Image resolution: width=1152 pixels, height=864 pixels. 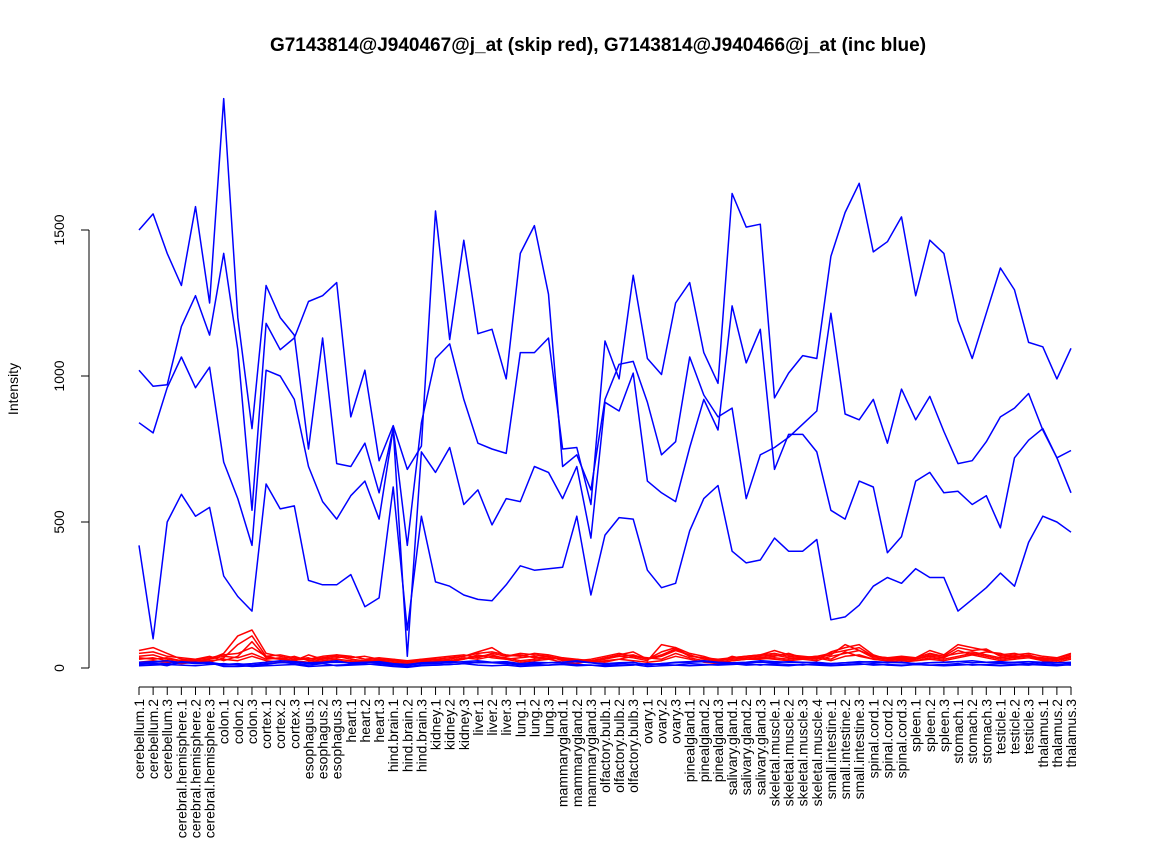 I want to click on x-tick-label: colon.2, so click(x=238, y=721).